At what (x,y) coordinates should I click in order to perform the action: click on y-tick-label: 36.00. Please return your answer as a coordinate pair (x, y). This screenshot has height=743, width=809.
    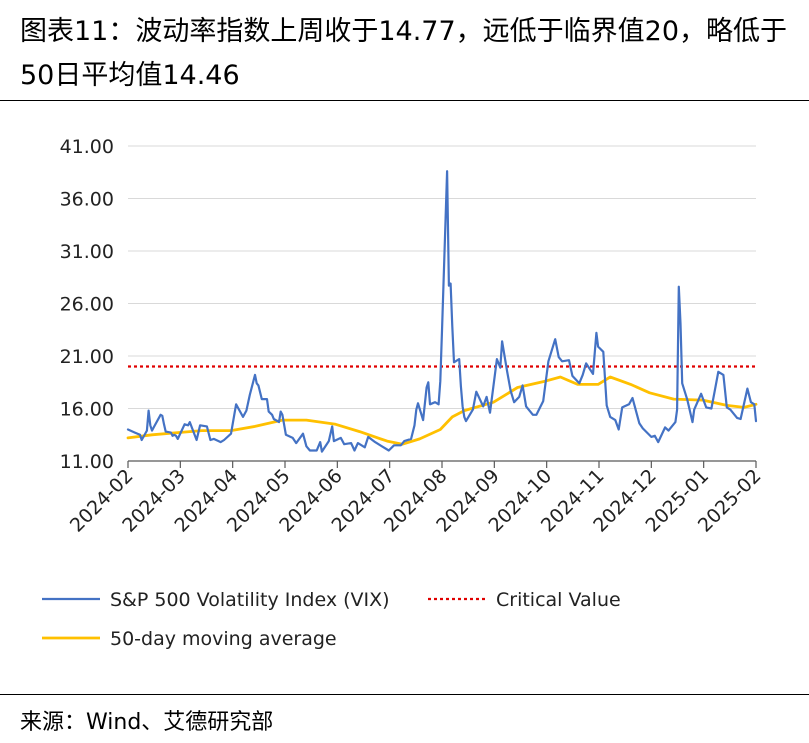
    Looking at the image, I should click on (87, 200).